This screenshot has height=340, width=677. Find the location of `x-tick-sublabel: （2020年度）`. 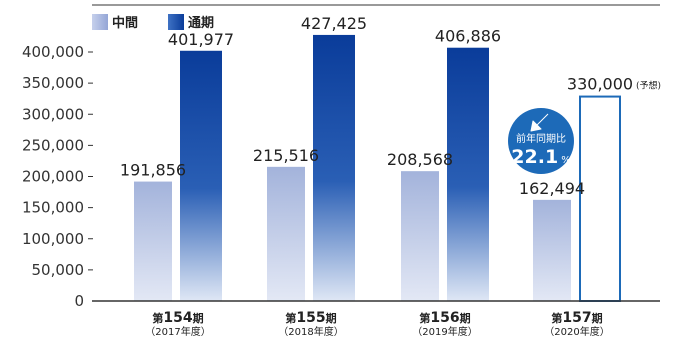

x-tick-sublabel: （2020年度） is located at coordinates (576, 331).